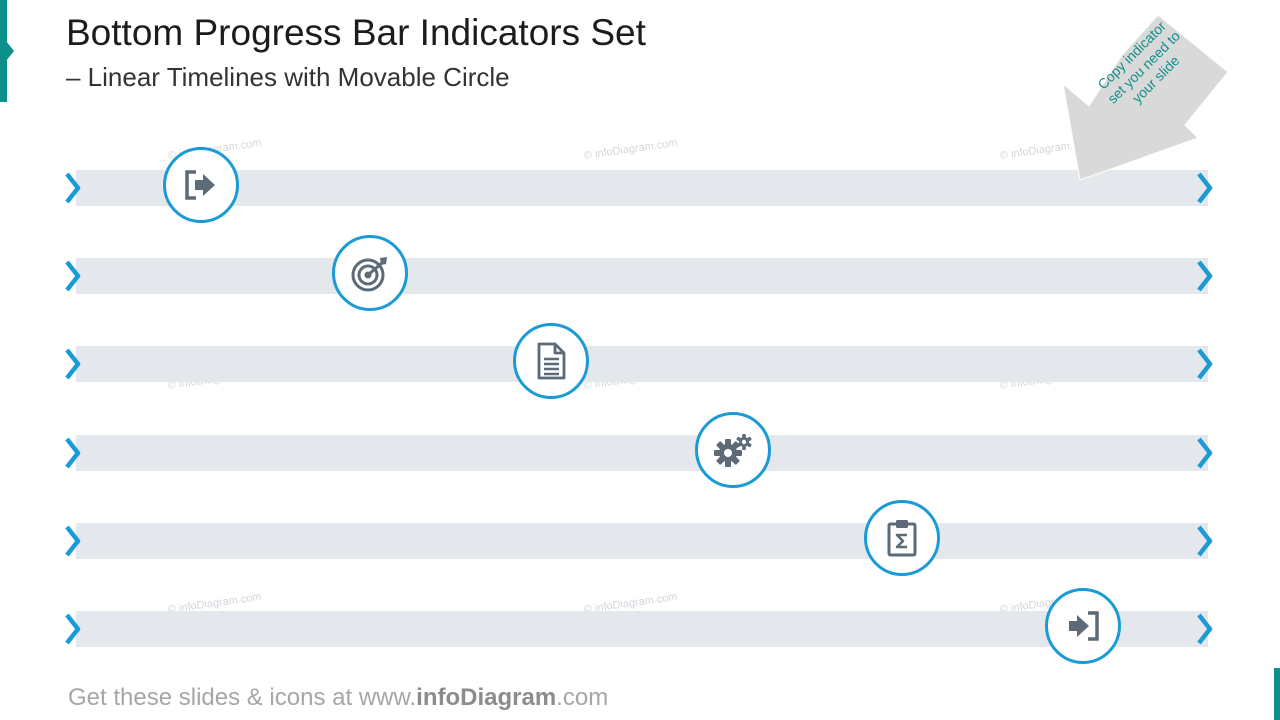 The image size is (1280, 720). What do you see at coordinates (356, 32) in the screenshot?
I see `slide-title: Bottom Progress Bar Indicators Set` at bounding box center [356, 32].